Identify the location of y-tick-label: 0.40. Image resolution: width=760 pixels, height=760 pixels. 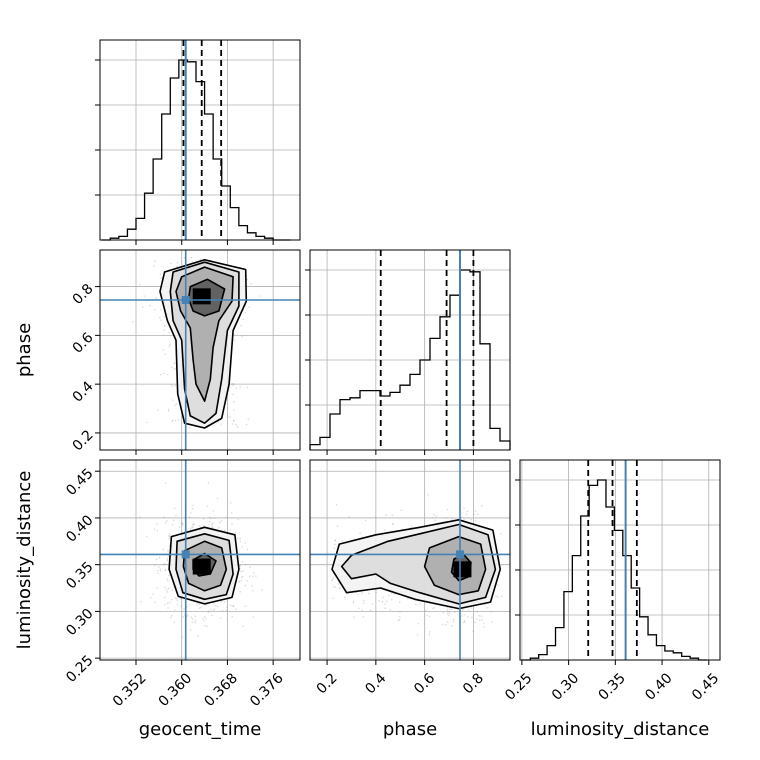
(79, 528).